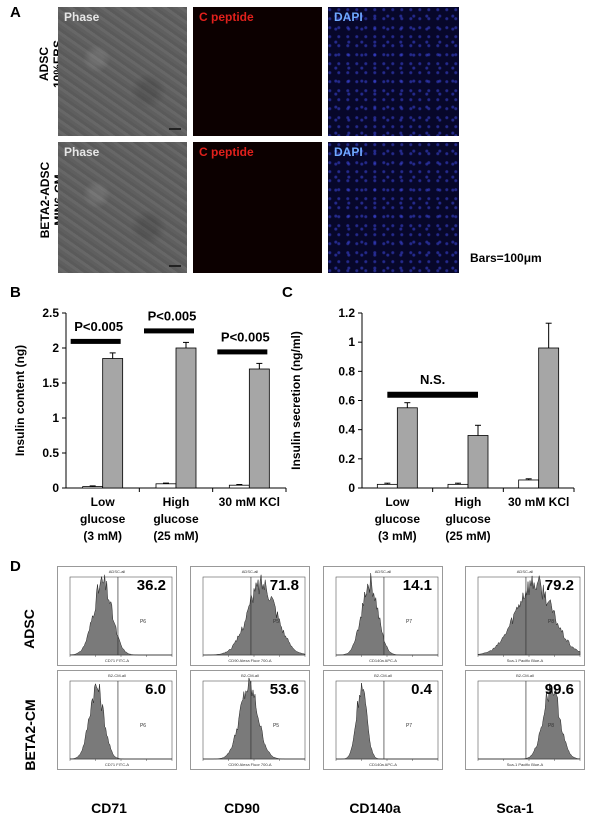 The width and height of the screenshot is (600, 831). What do you see at coordinates (525, 616) in the screenshot?
I see `flow-histogram-sca-1-adsc: ADSC-all Sca-1 Pacific Blue-A P8 79.2` at bounding box center [525, 616].